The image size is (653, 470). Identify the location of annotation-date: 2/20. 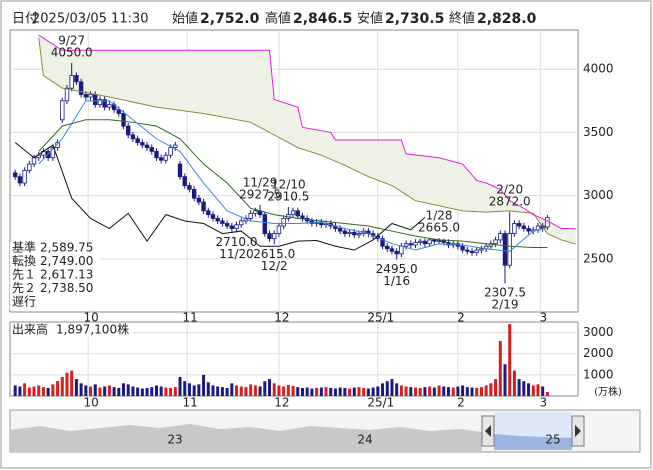
(509, 189).